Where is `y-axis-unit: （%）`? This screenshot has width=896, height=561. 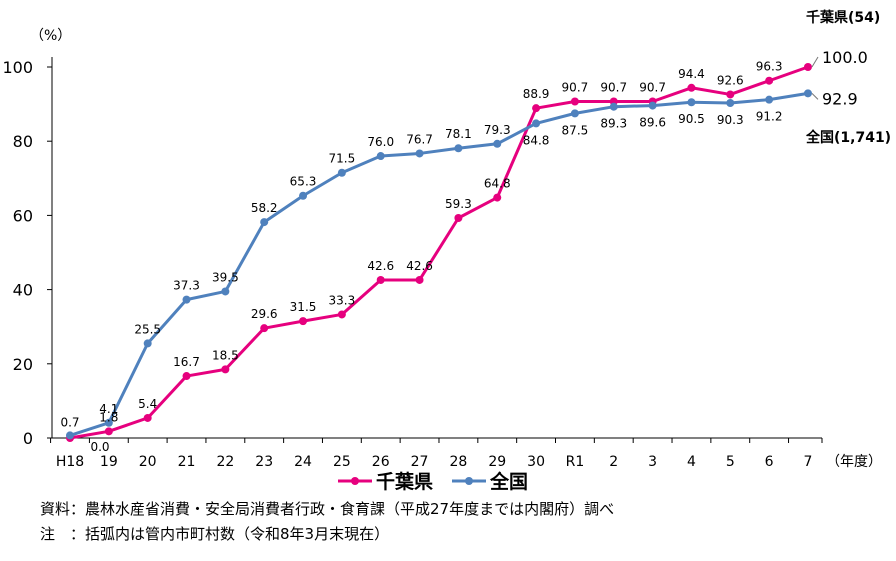
y-axis-unit: （%） is located at coordinates (50, 36).